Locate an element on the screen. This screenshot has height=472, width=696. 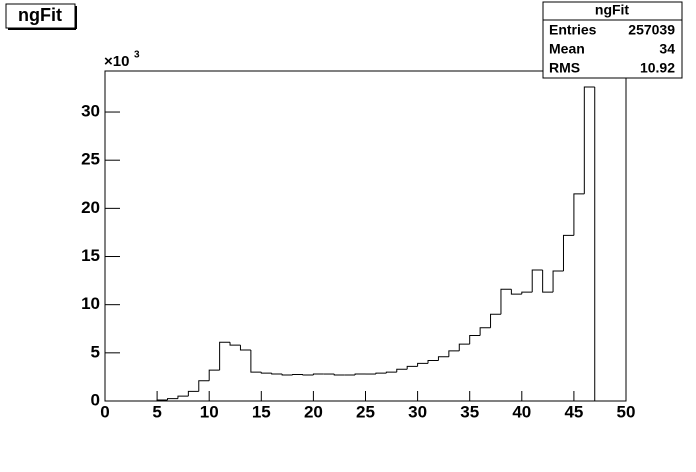
title-box is located at coordinates (40, 16).